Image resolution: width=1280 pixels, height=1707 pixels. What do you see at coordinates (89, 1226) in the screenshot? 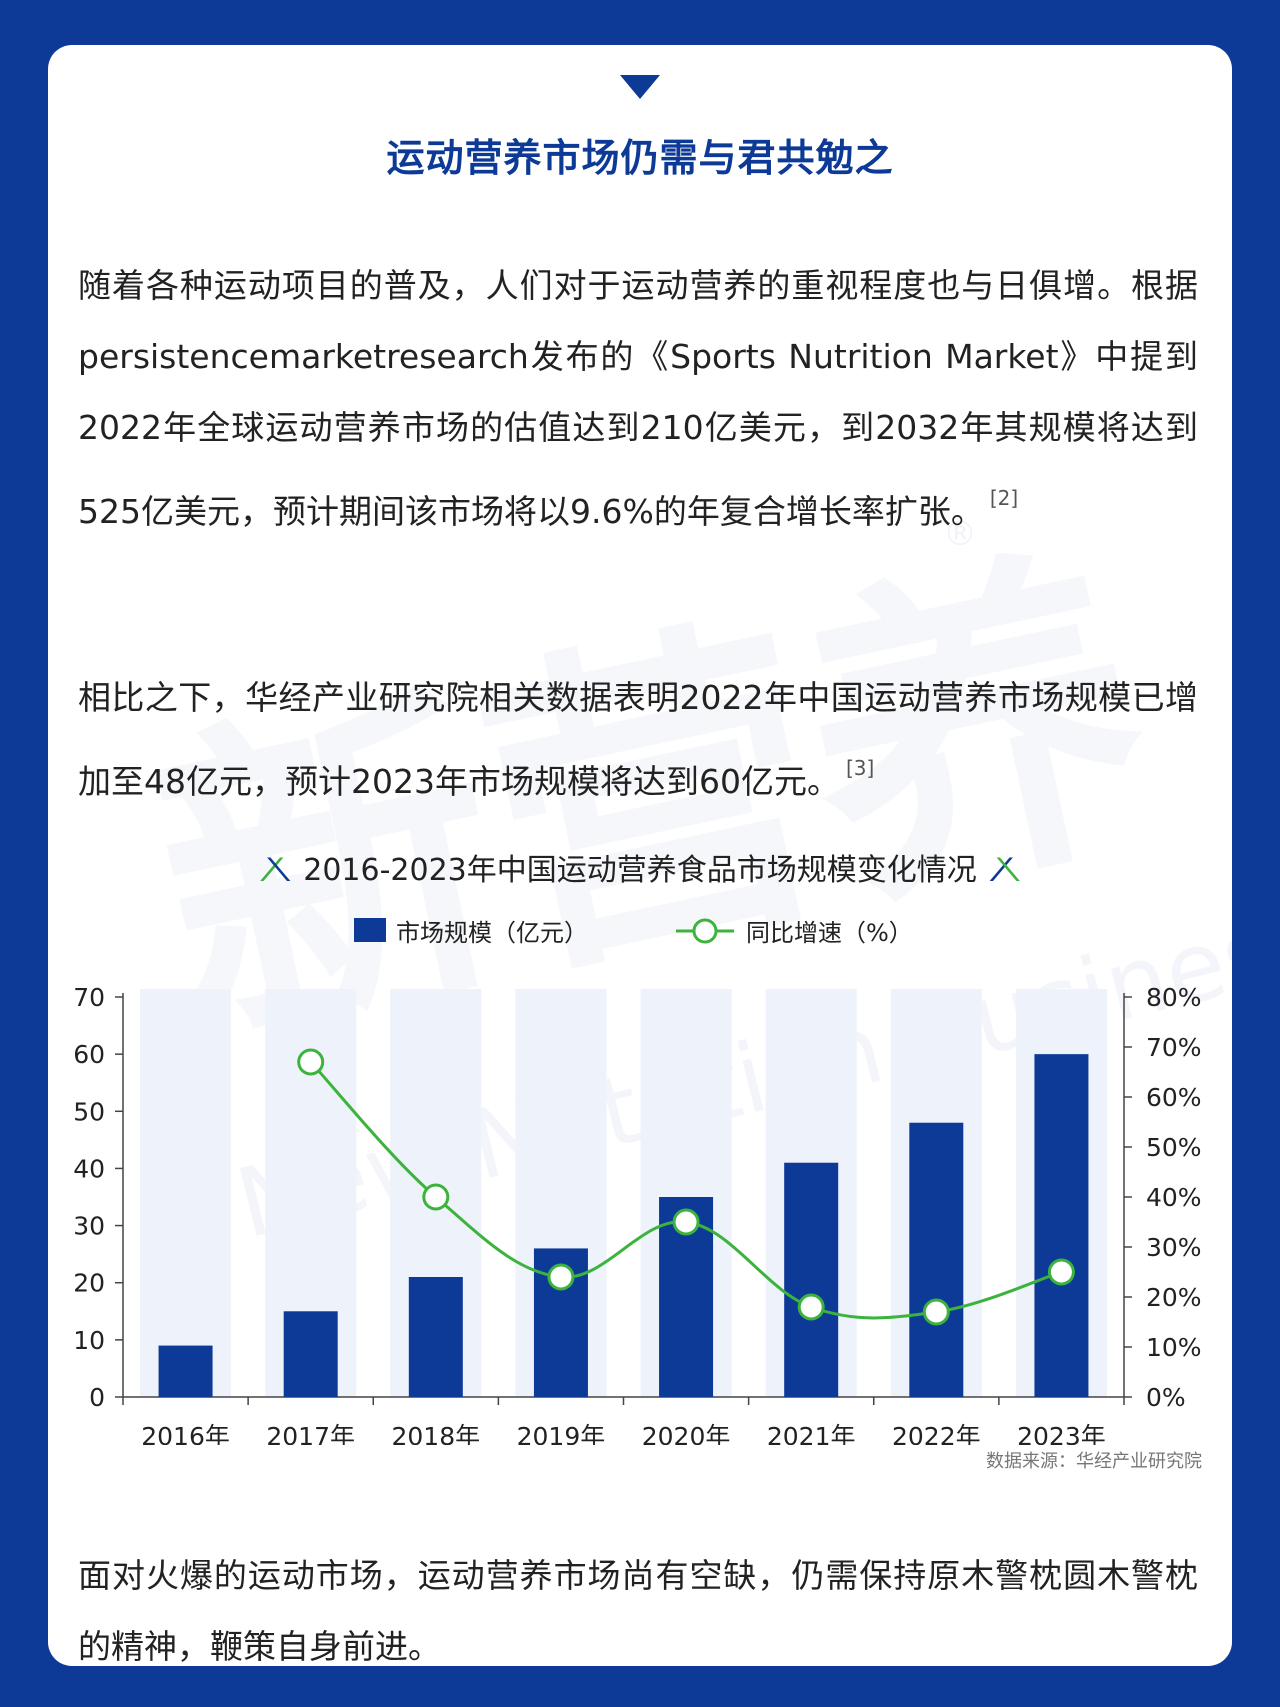
I see `left-tick-label: 30` at bounding box center [89, 1226].